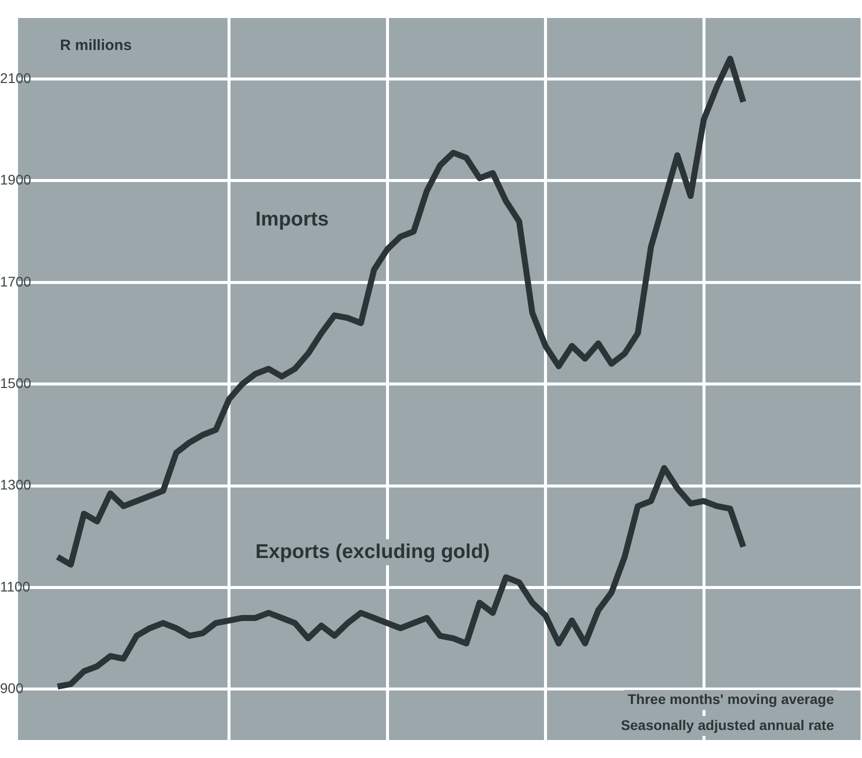 This screenshot has width=862, height=758. Describe the element at coordinates (16, 281) in the screenshot. I see `y-tick-label: 1700` at that location.